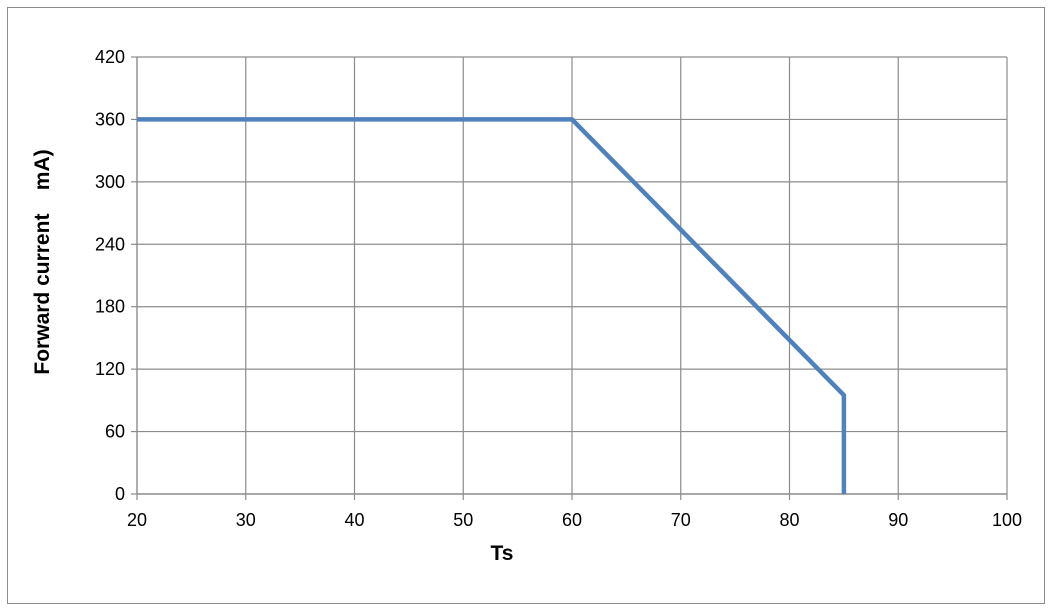  I want to click on x-tick-label: 30, so click(246, 520).